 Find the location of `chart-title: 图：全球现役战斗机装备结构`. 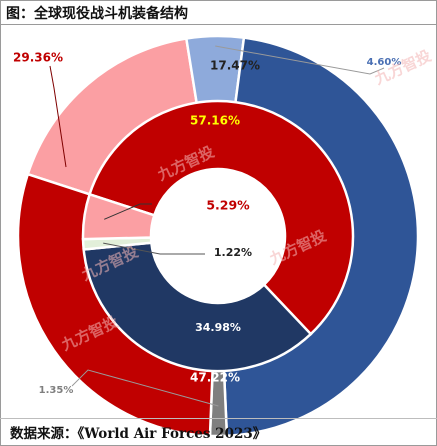

chart-title: 图：全球现役战斗机装备结构 is located at coordinates (97, 14).